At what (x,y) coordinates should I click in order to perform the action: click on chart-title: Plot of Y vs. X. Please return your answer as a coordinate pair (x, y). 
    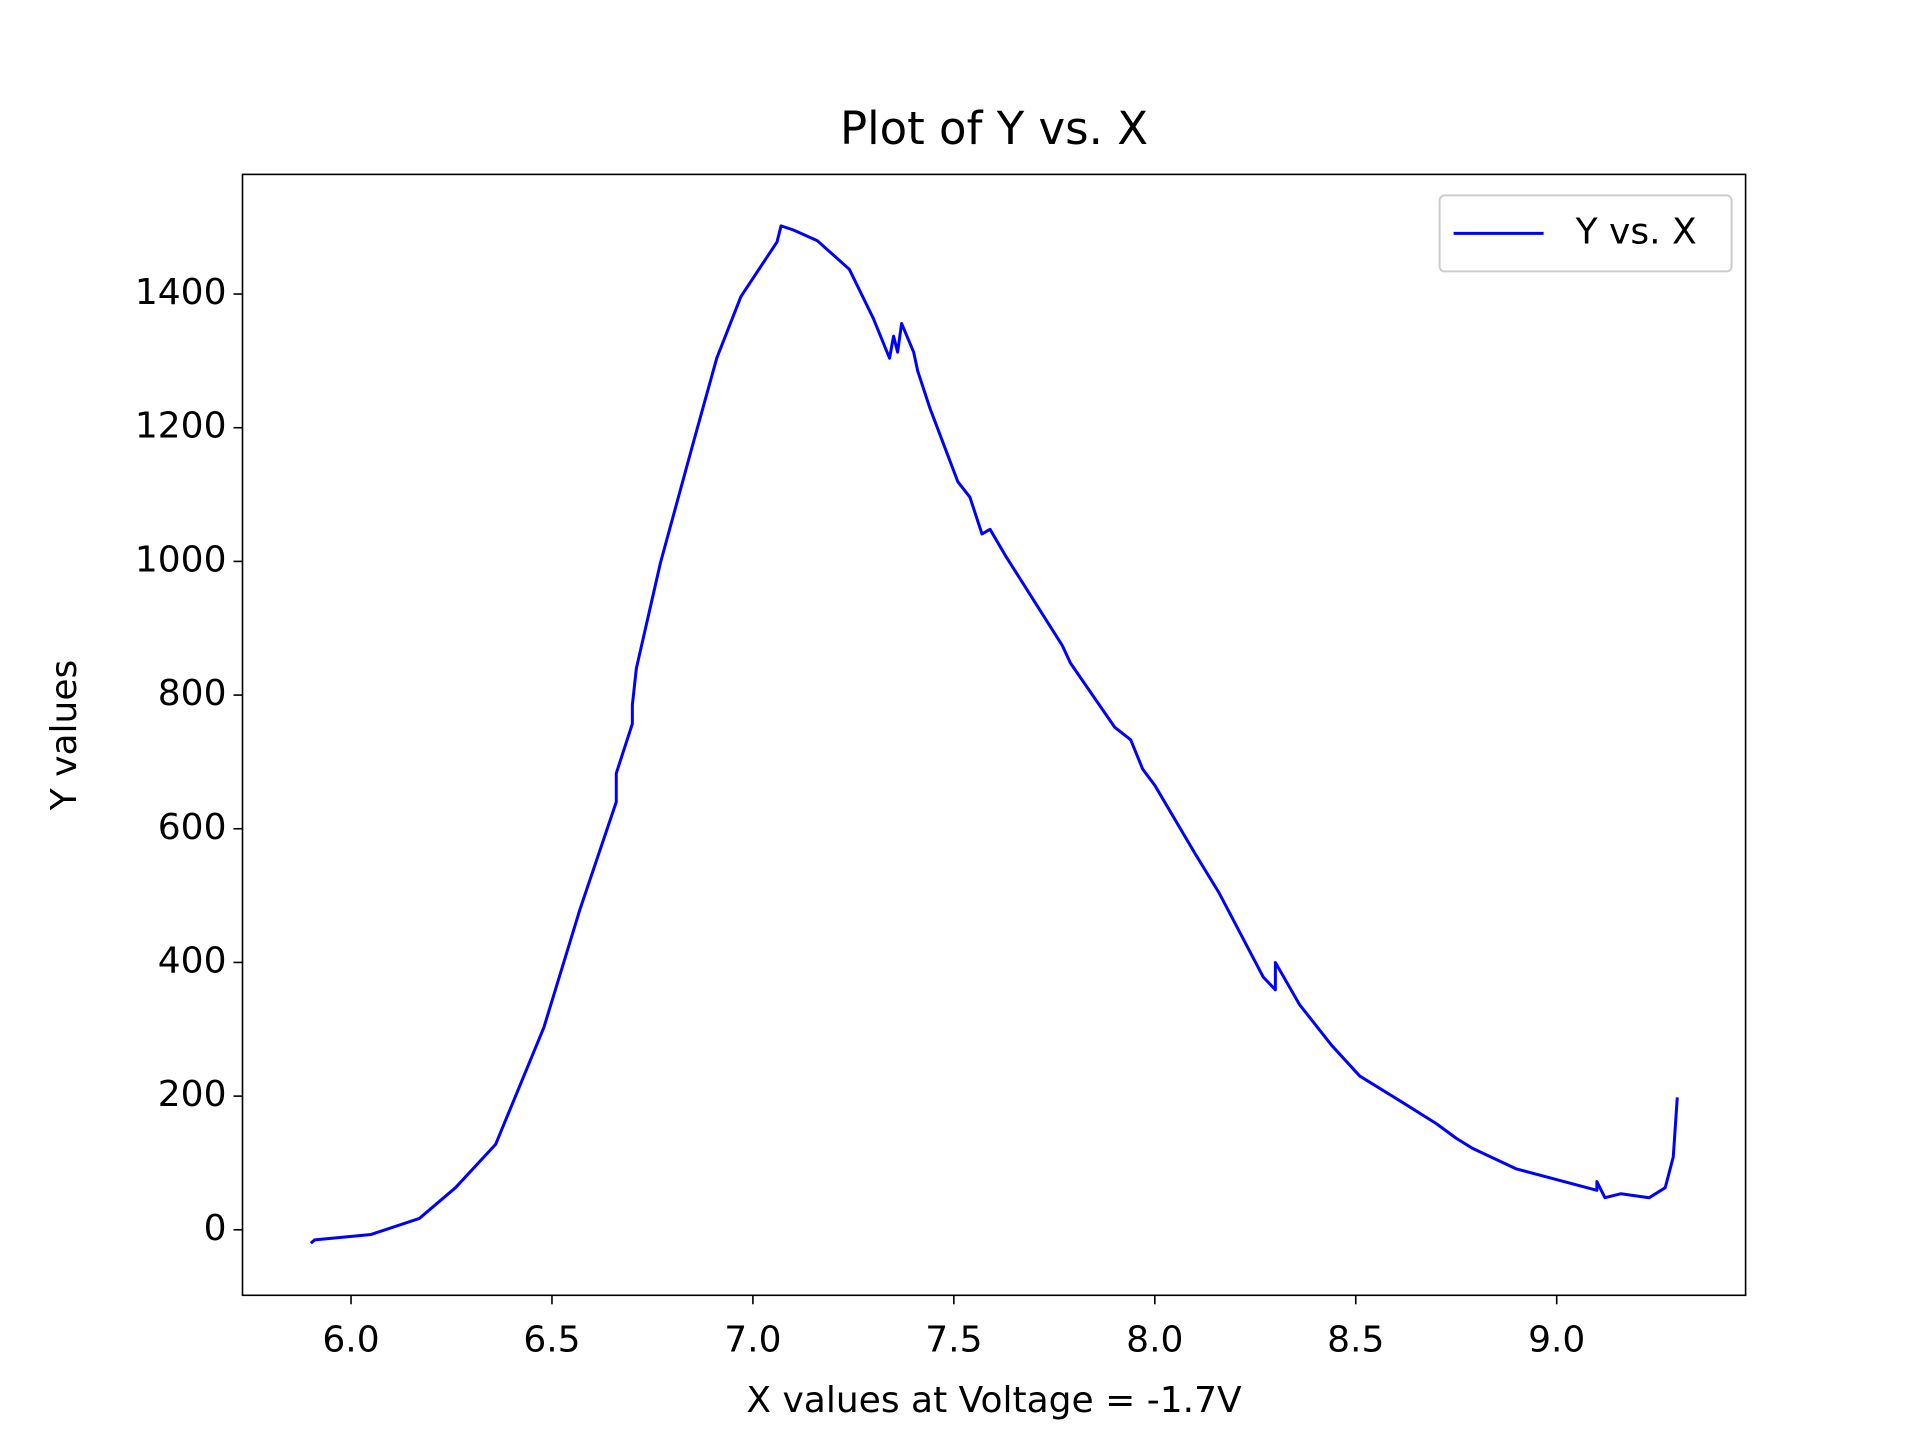
    Looking at the image, I should click on (994, 128).